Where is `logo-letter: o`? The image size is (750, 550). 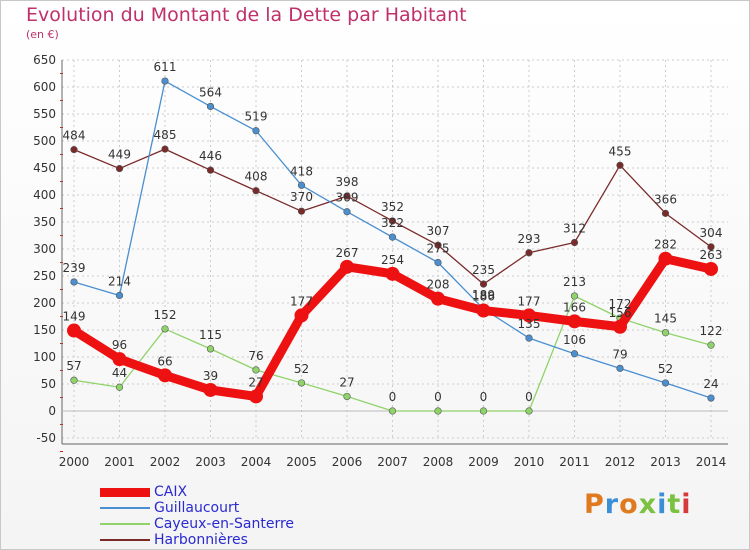
logo-letter: o is located at coordinates (629, 504).